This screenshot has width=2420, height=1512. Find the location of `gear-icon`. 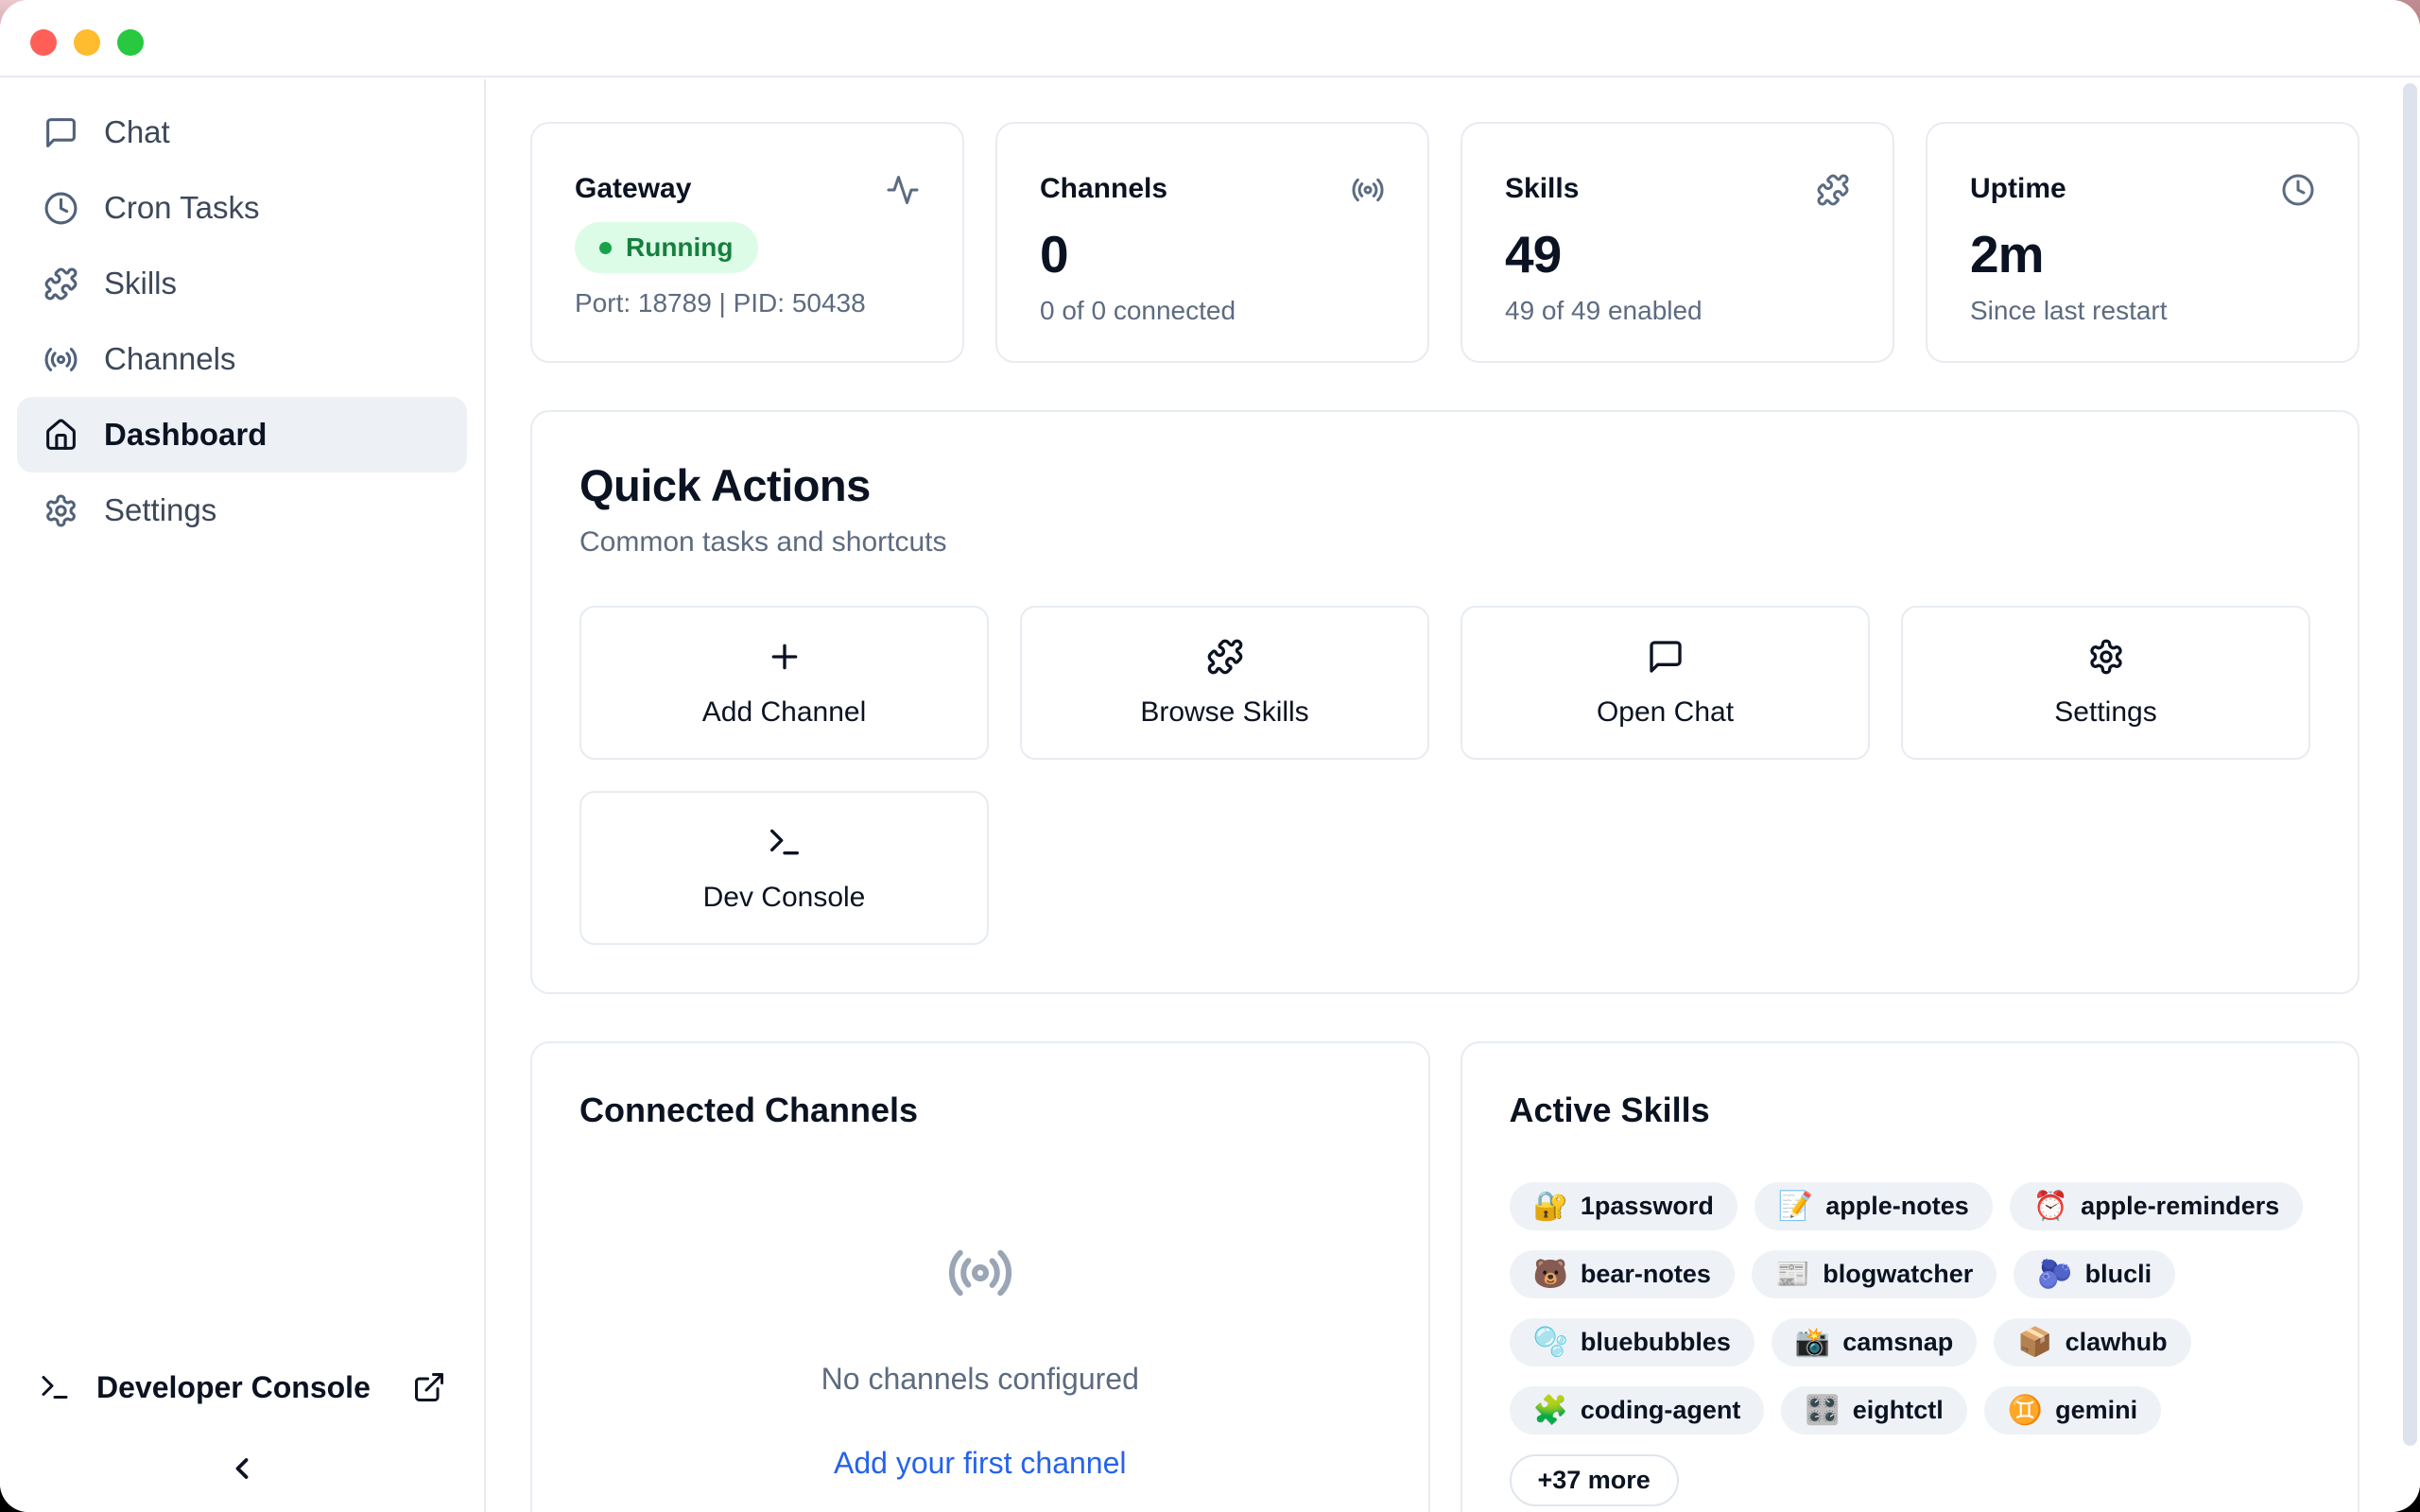

gear-icon is located at coordinates (60, 510).